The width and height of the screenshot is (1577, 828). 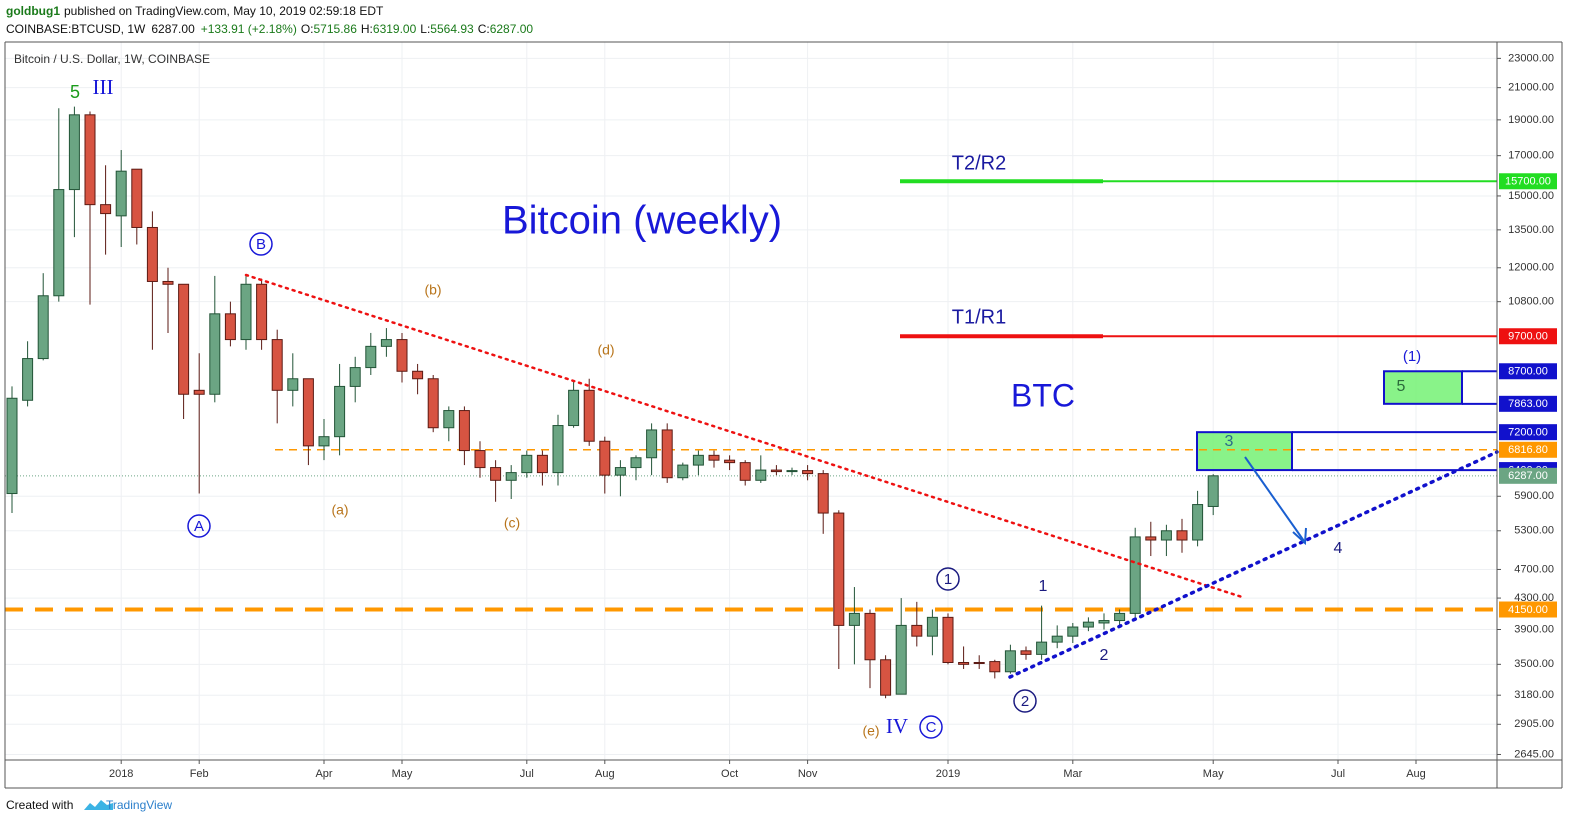 I want to click on price-label: 15700.00, so click(x=1528, y=182).